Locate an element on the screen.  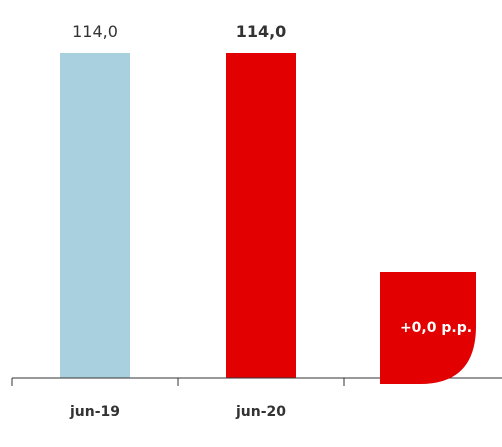
change-badge: +0,0 p.p. is located at coordinates (428, 328).